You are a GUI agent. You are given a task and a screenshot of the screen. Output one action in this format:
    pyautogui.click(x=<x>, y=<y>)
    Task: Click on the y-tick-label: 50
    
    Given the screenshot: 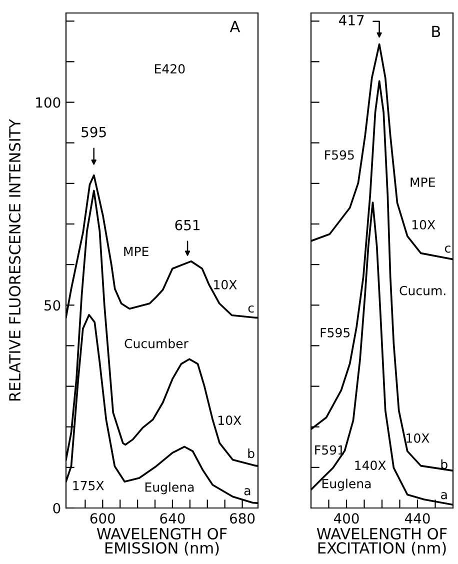 What is the action you would take?
    pyautogui.click(x=52, y=305)
    